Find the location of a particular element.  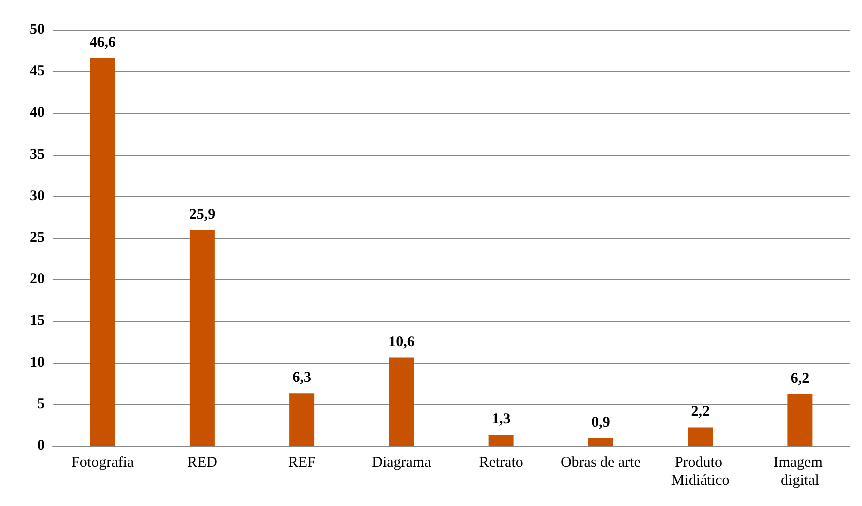

y-tick-label: 35 is located at coordinates (37, 154).